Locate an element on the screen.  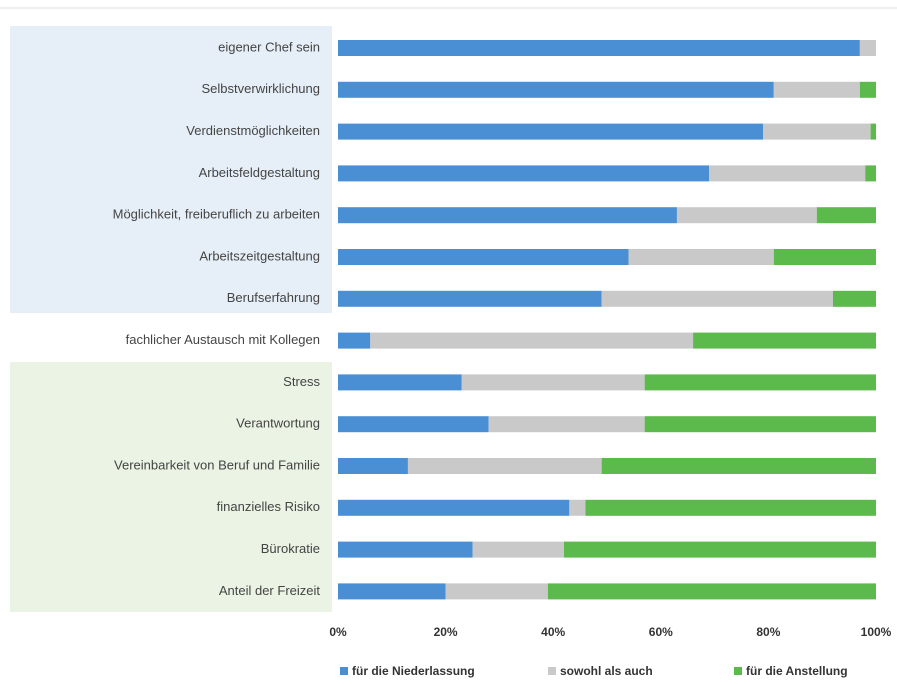
x-tick-label: 0% is located at coordinates (338, 632).